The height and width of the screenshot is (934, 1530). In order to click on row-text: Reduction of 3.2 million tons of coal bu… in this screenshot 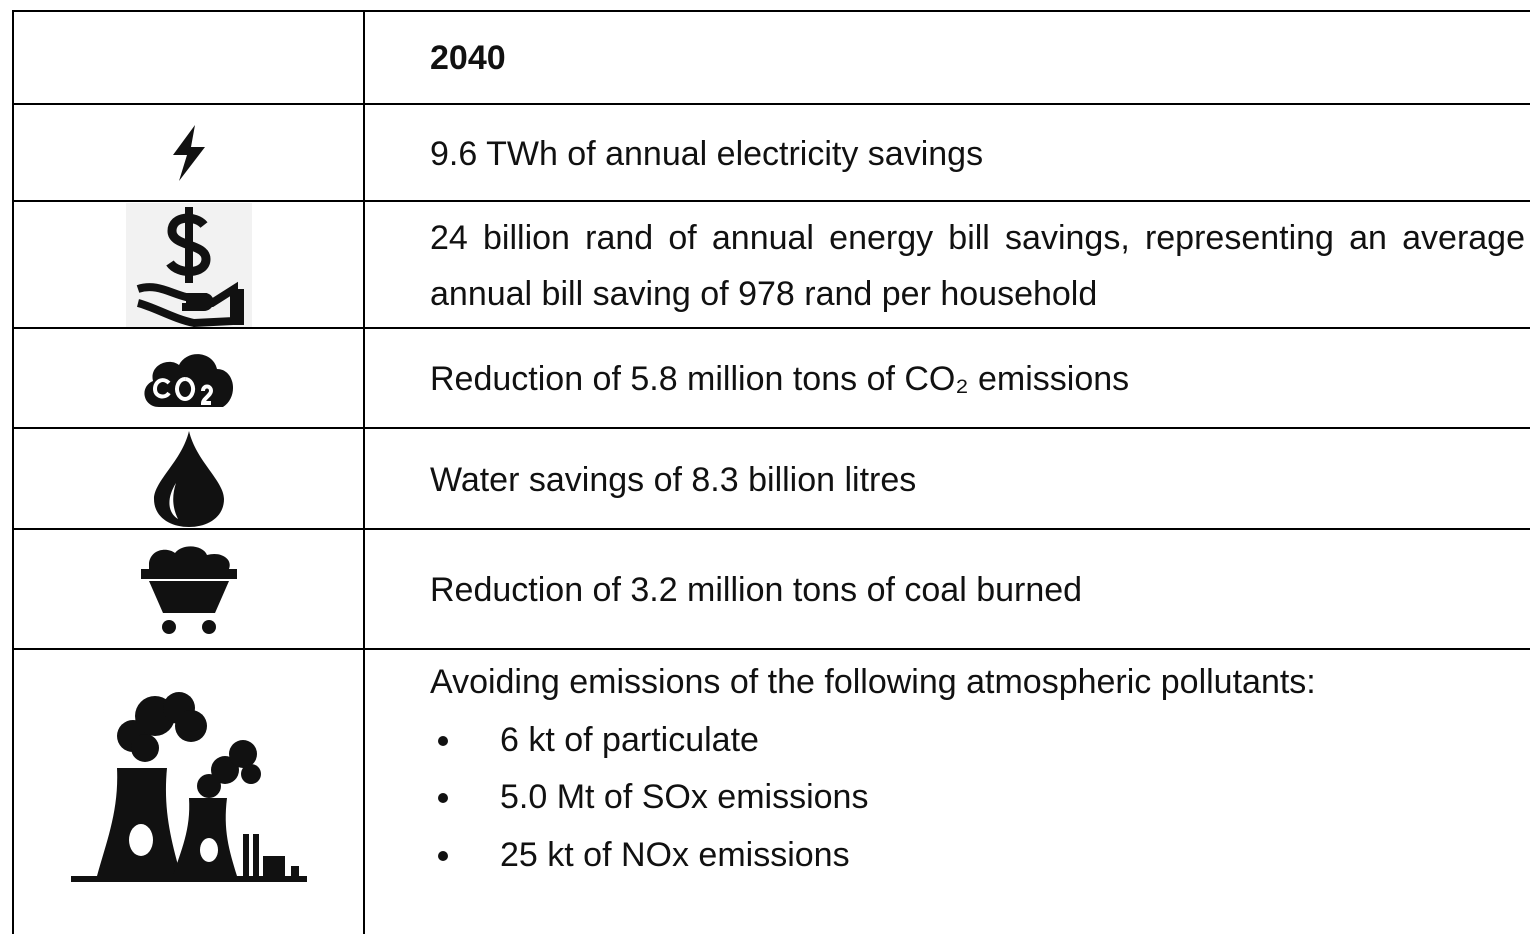, I will do `click(756, 590)`.